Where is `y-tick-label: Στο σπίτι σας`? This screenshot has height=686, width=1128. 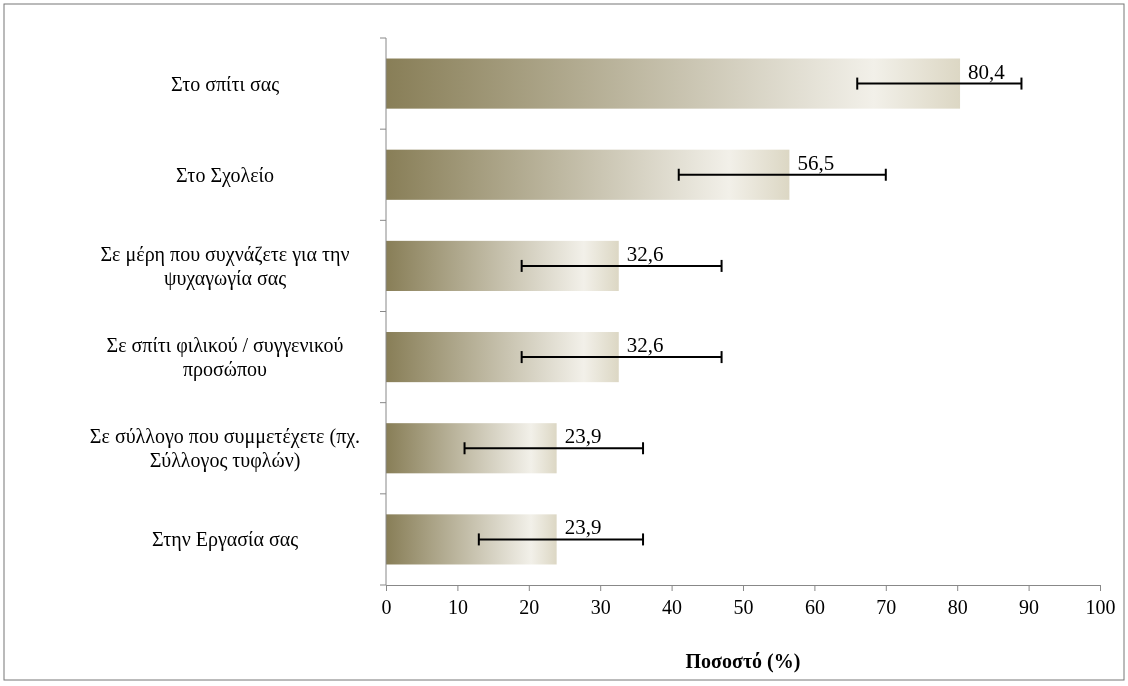
y-tick-label: Στο σπίτι σας is located at coordinates (225, 83).